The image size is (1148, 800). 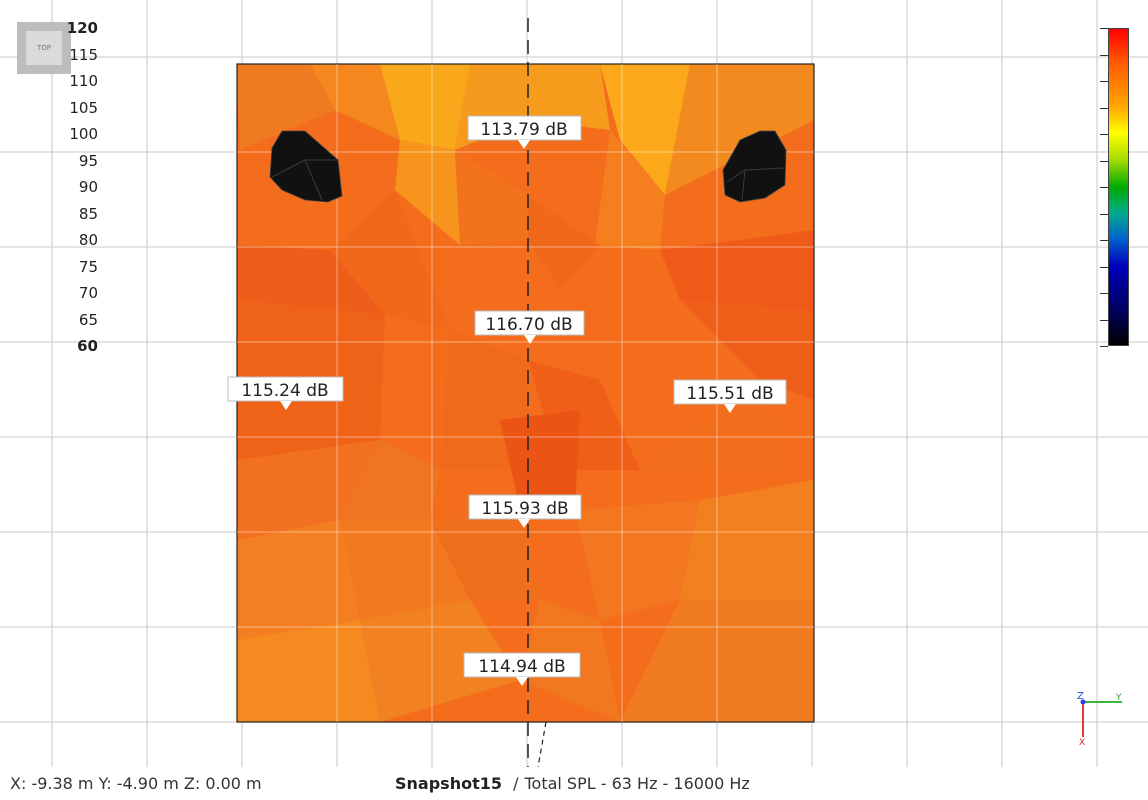 What do you see at coordinates (83, 54) in the screenshot?
I see `colorbar-tick-label: 115` at bounding box center [83, 54].